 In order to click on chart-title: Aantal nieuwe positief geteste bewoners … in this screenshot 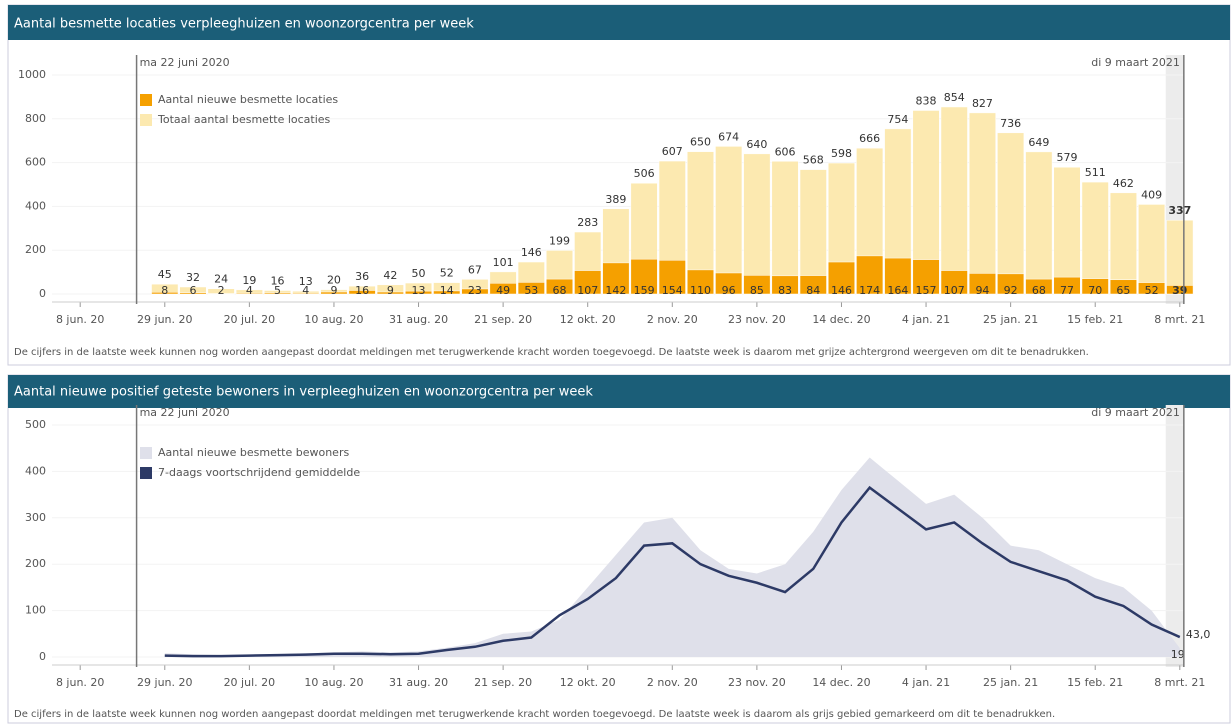, I will do `click(303, 392)`.